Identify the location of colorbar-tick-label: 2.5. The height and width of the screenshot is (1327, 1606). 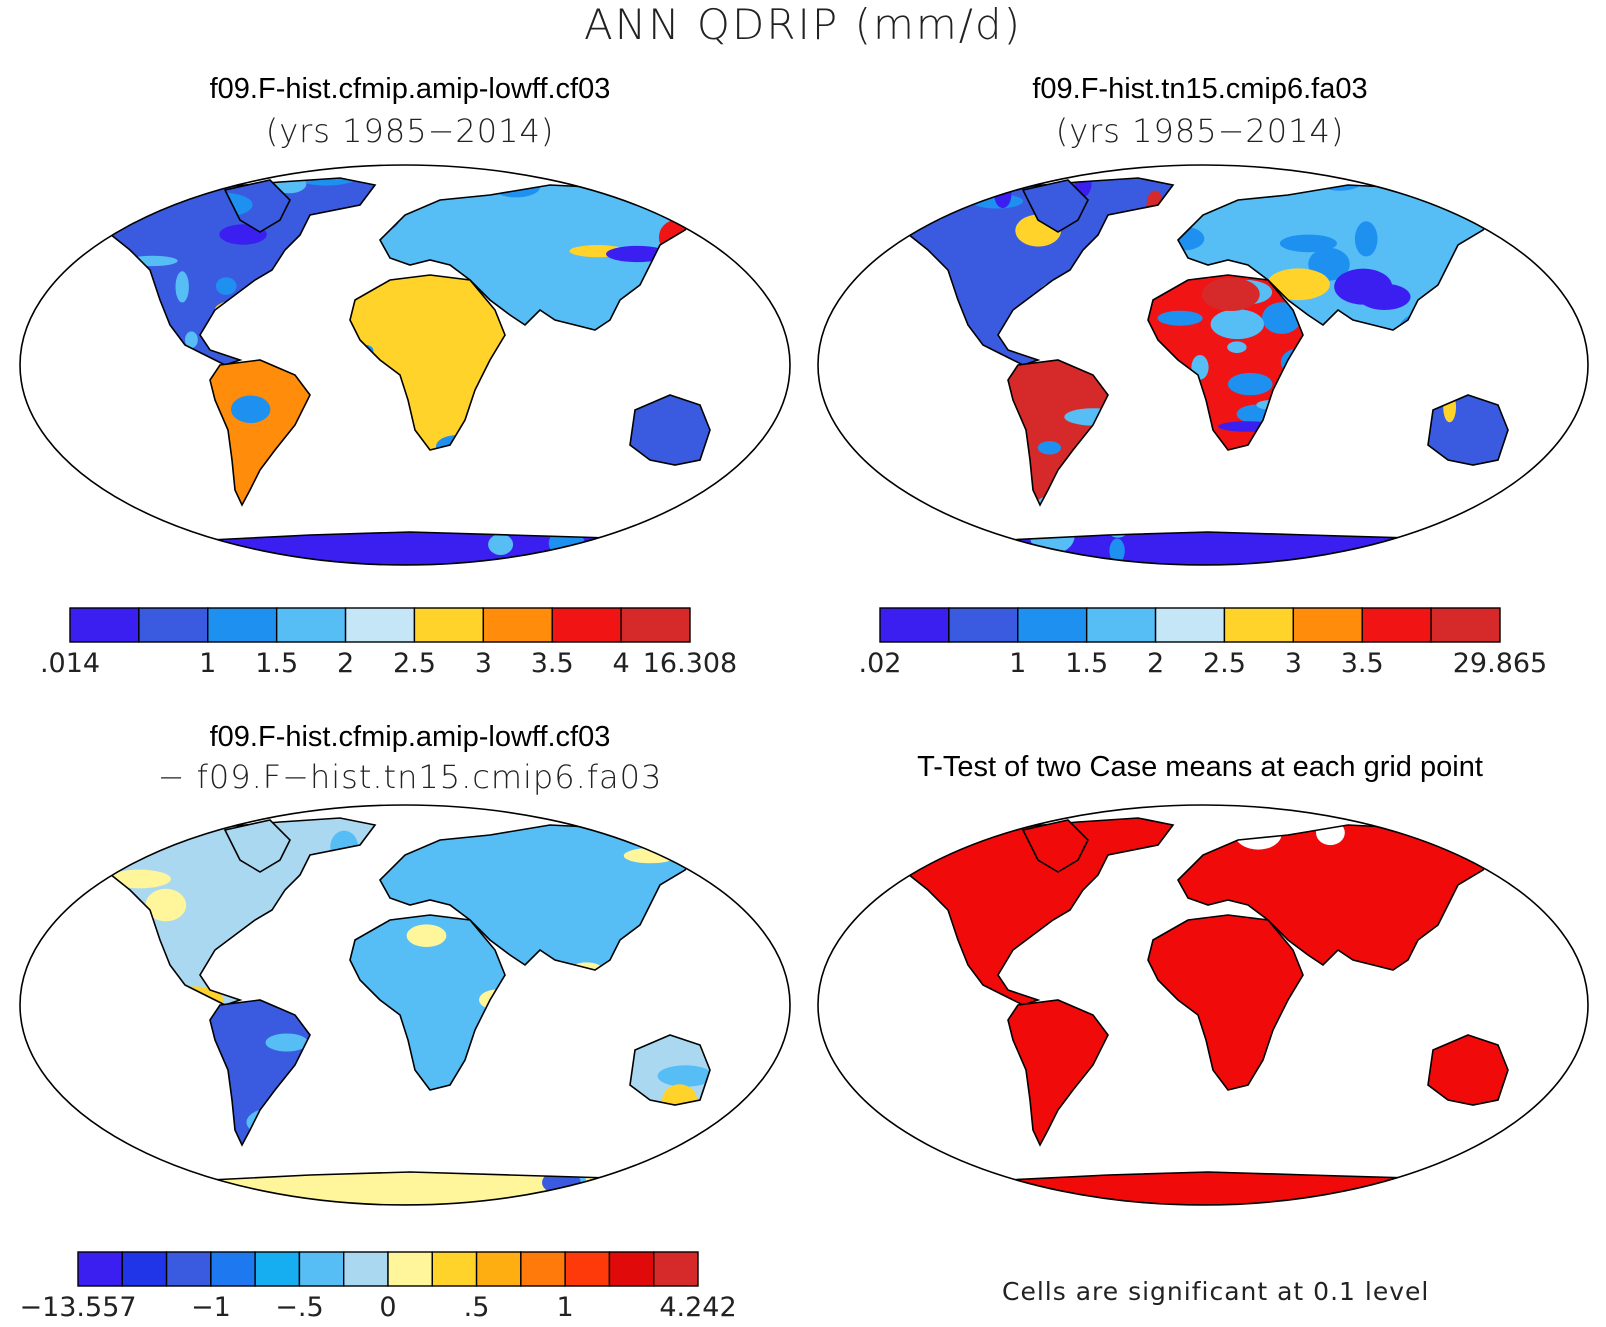
(1224, 663).